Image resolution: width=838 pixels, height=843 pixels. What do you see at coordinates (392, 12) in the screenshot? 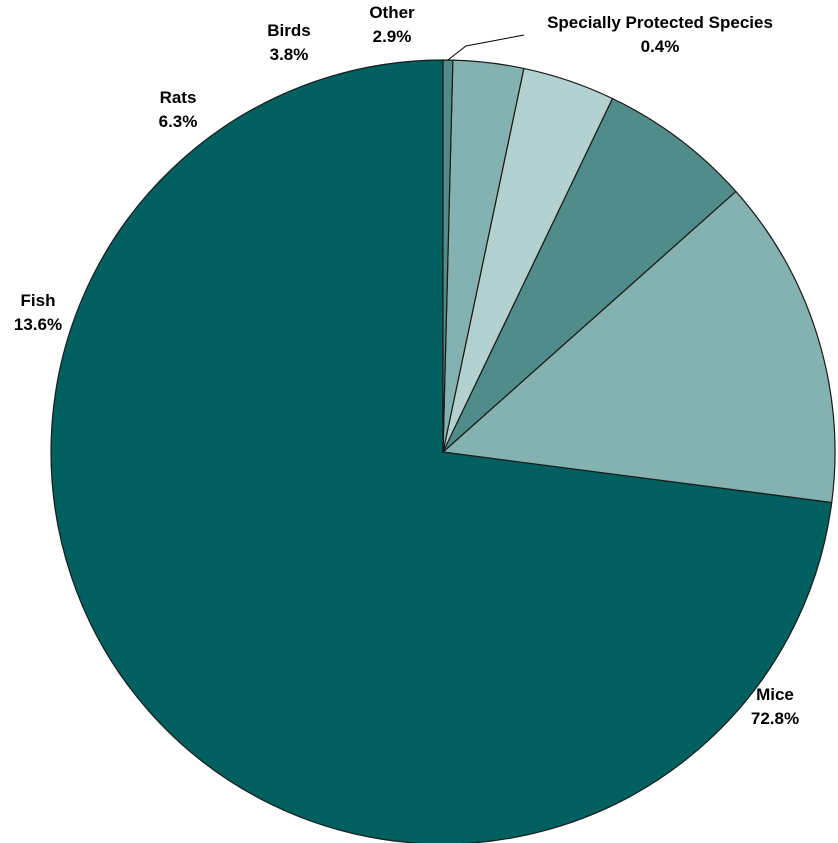
I see `data-label-name-other: Other` at bounding box center [392, 12].